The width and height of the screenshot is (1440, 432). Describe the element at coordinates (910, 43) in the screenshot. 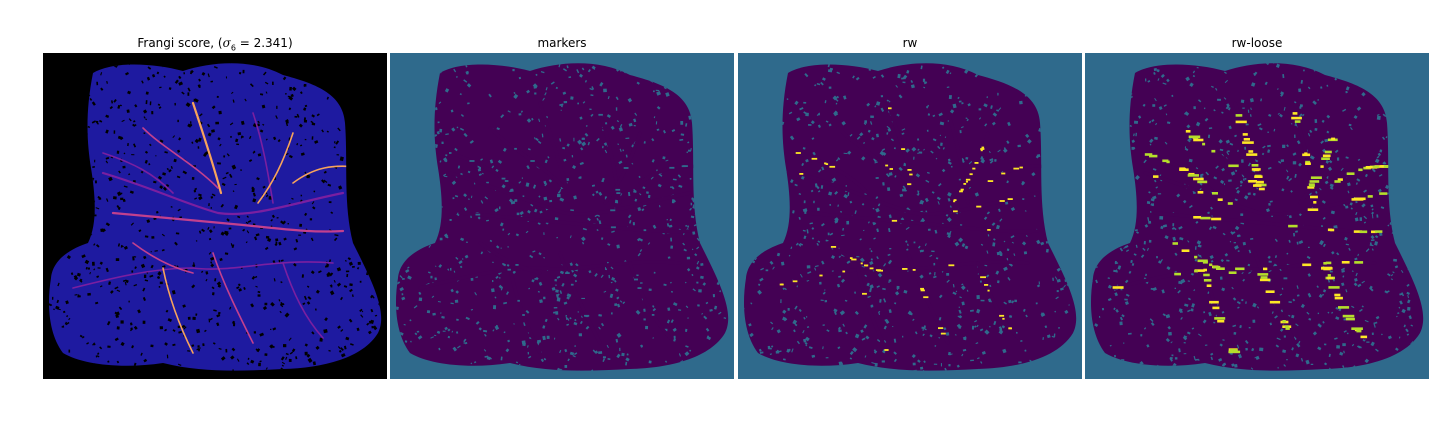

I see `panel-title-rw: rw` at that location.